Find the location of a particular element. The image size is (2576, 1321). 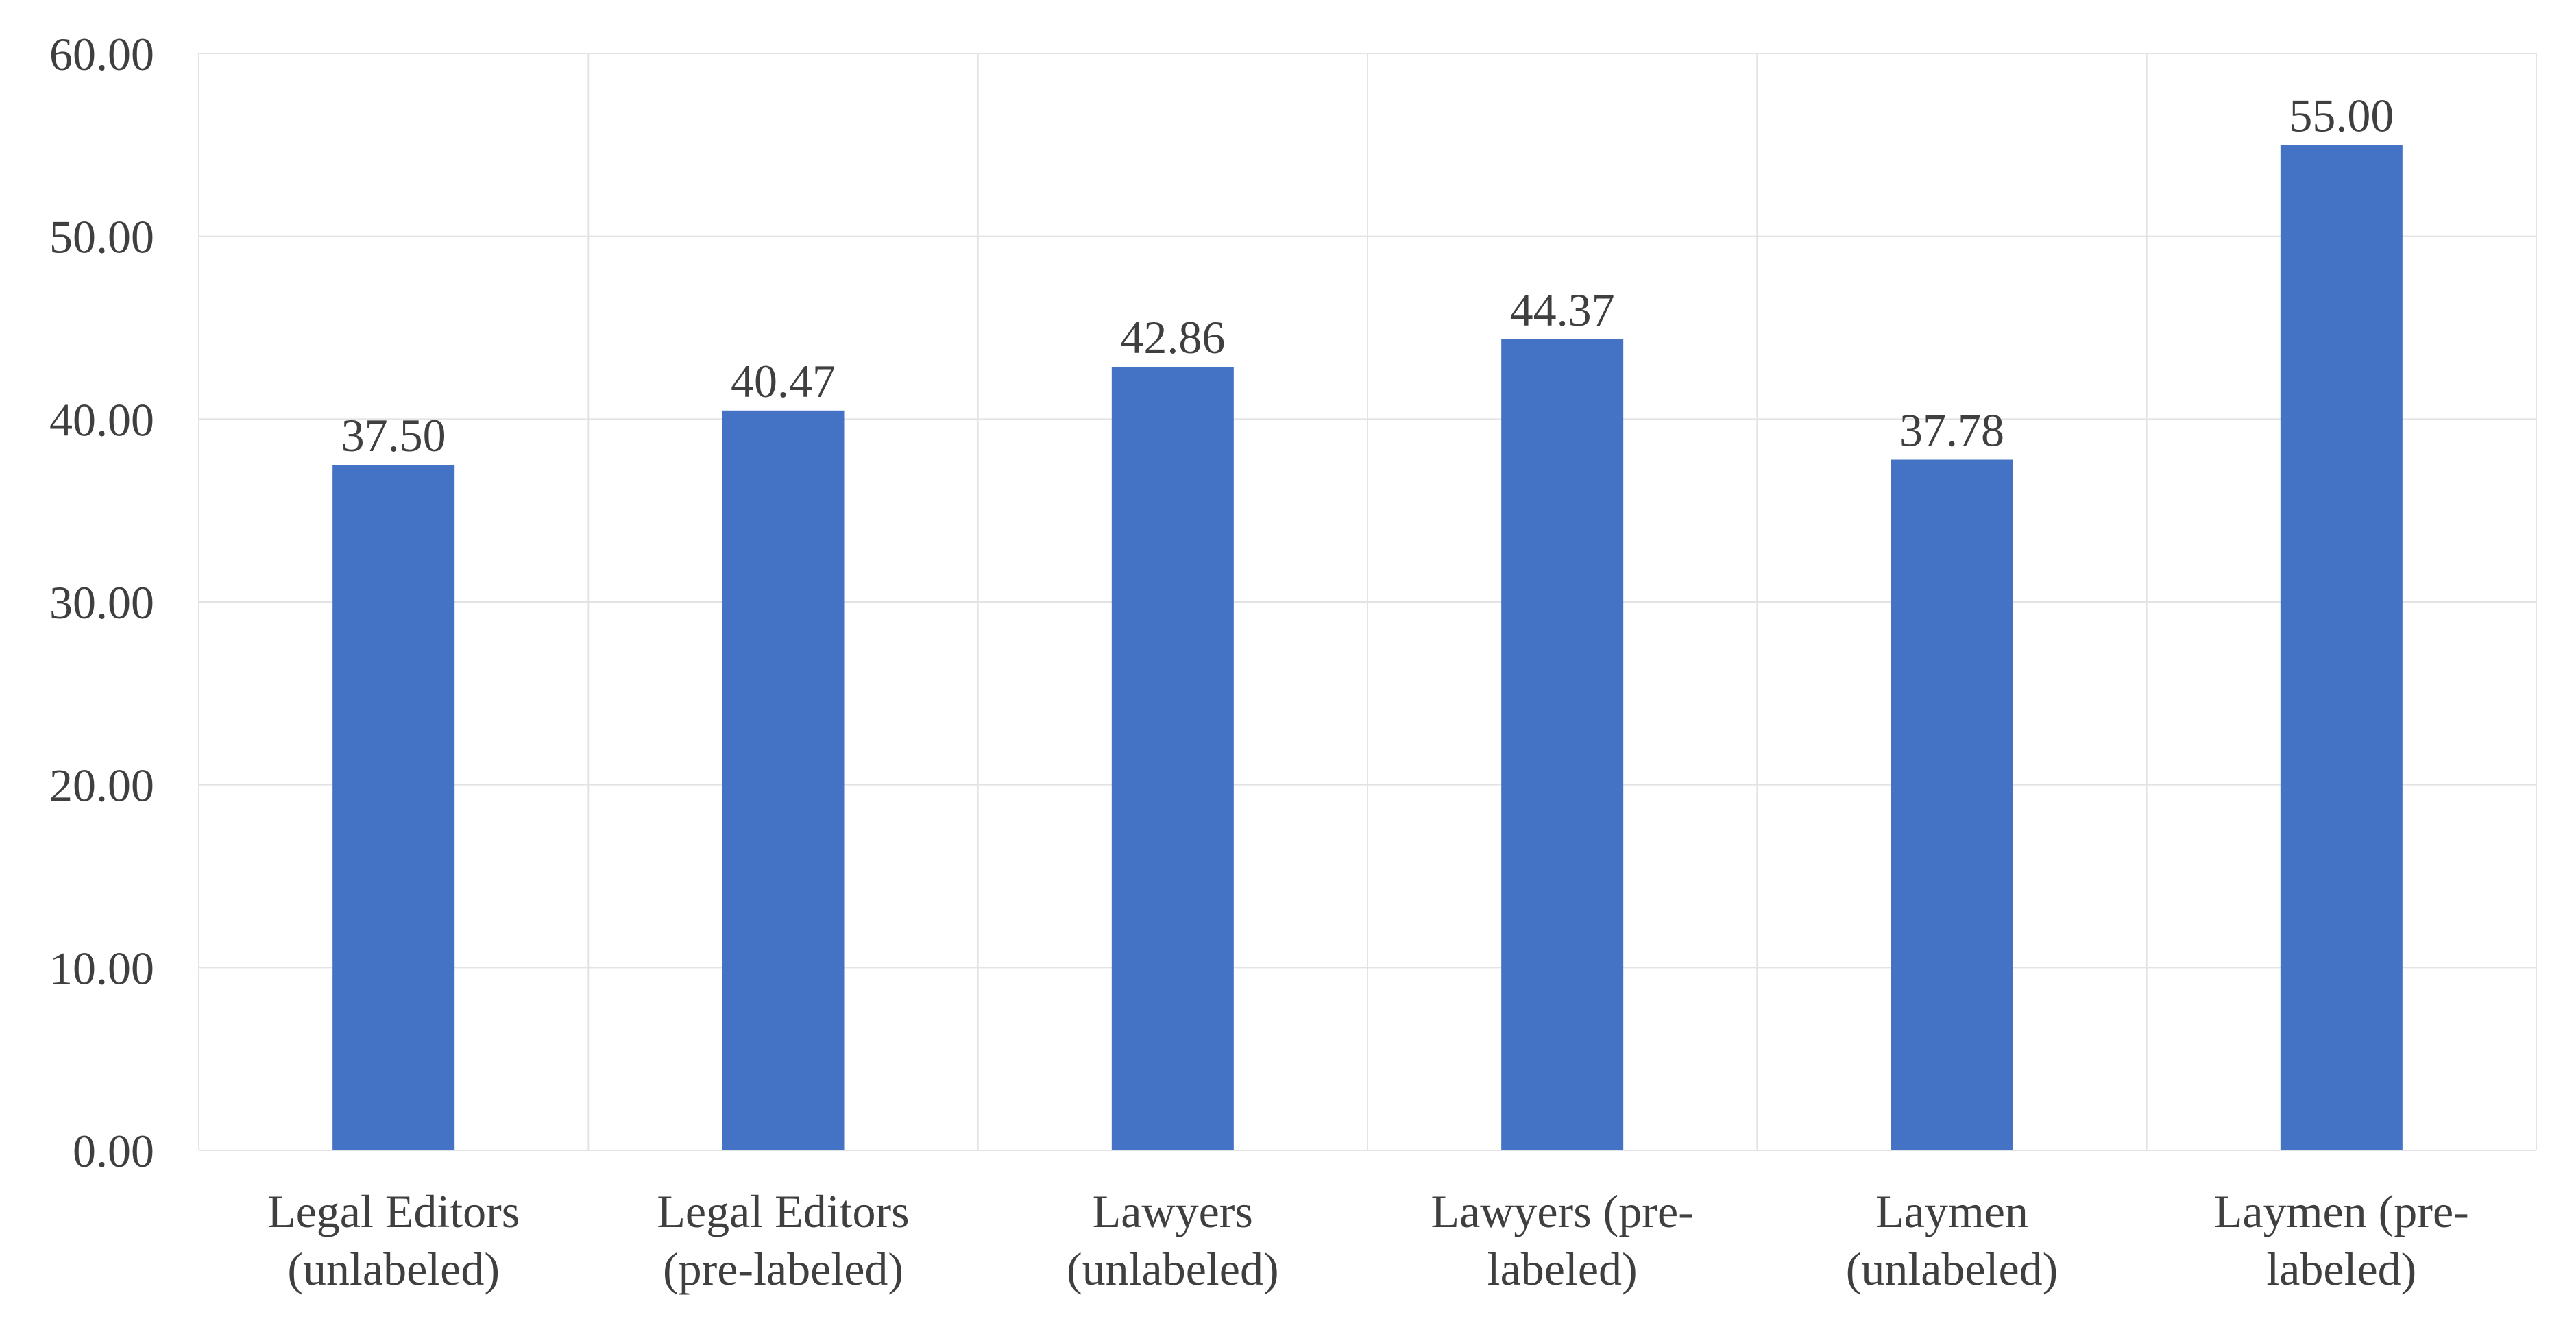

x-tick-label-line: Lawyers (pre- is located at coordinates (1562, 1211).